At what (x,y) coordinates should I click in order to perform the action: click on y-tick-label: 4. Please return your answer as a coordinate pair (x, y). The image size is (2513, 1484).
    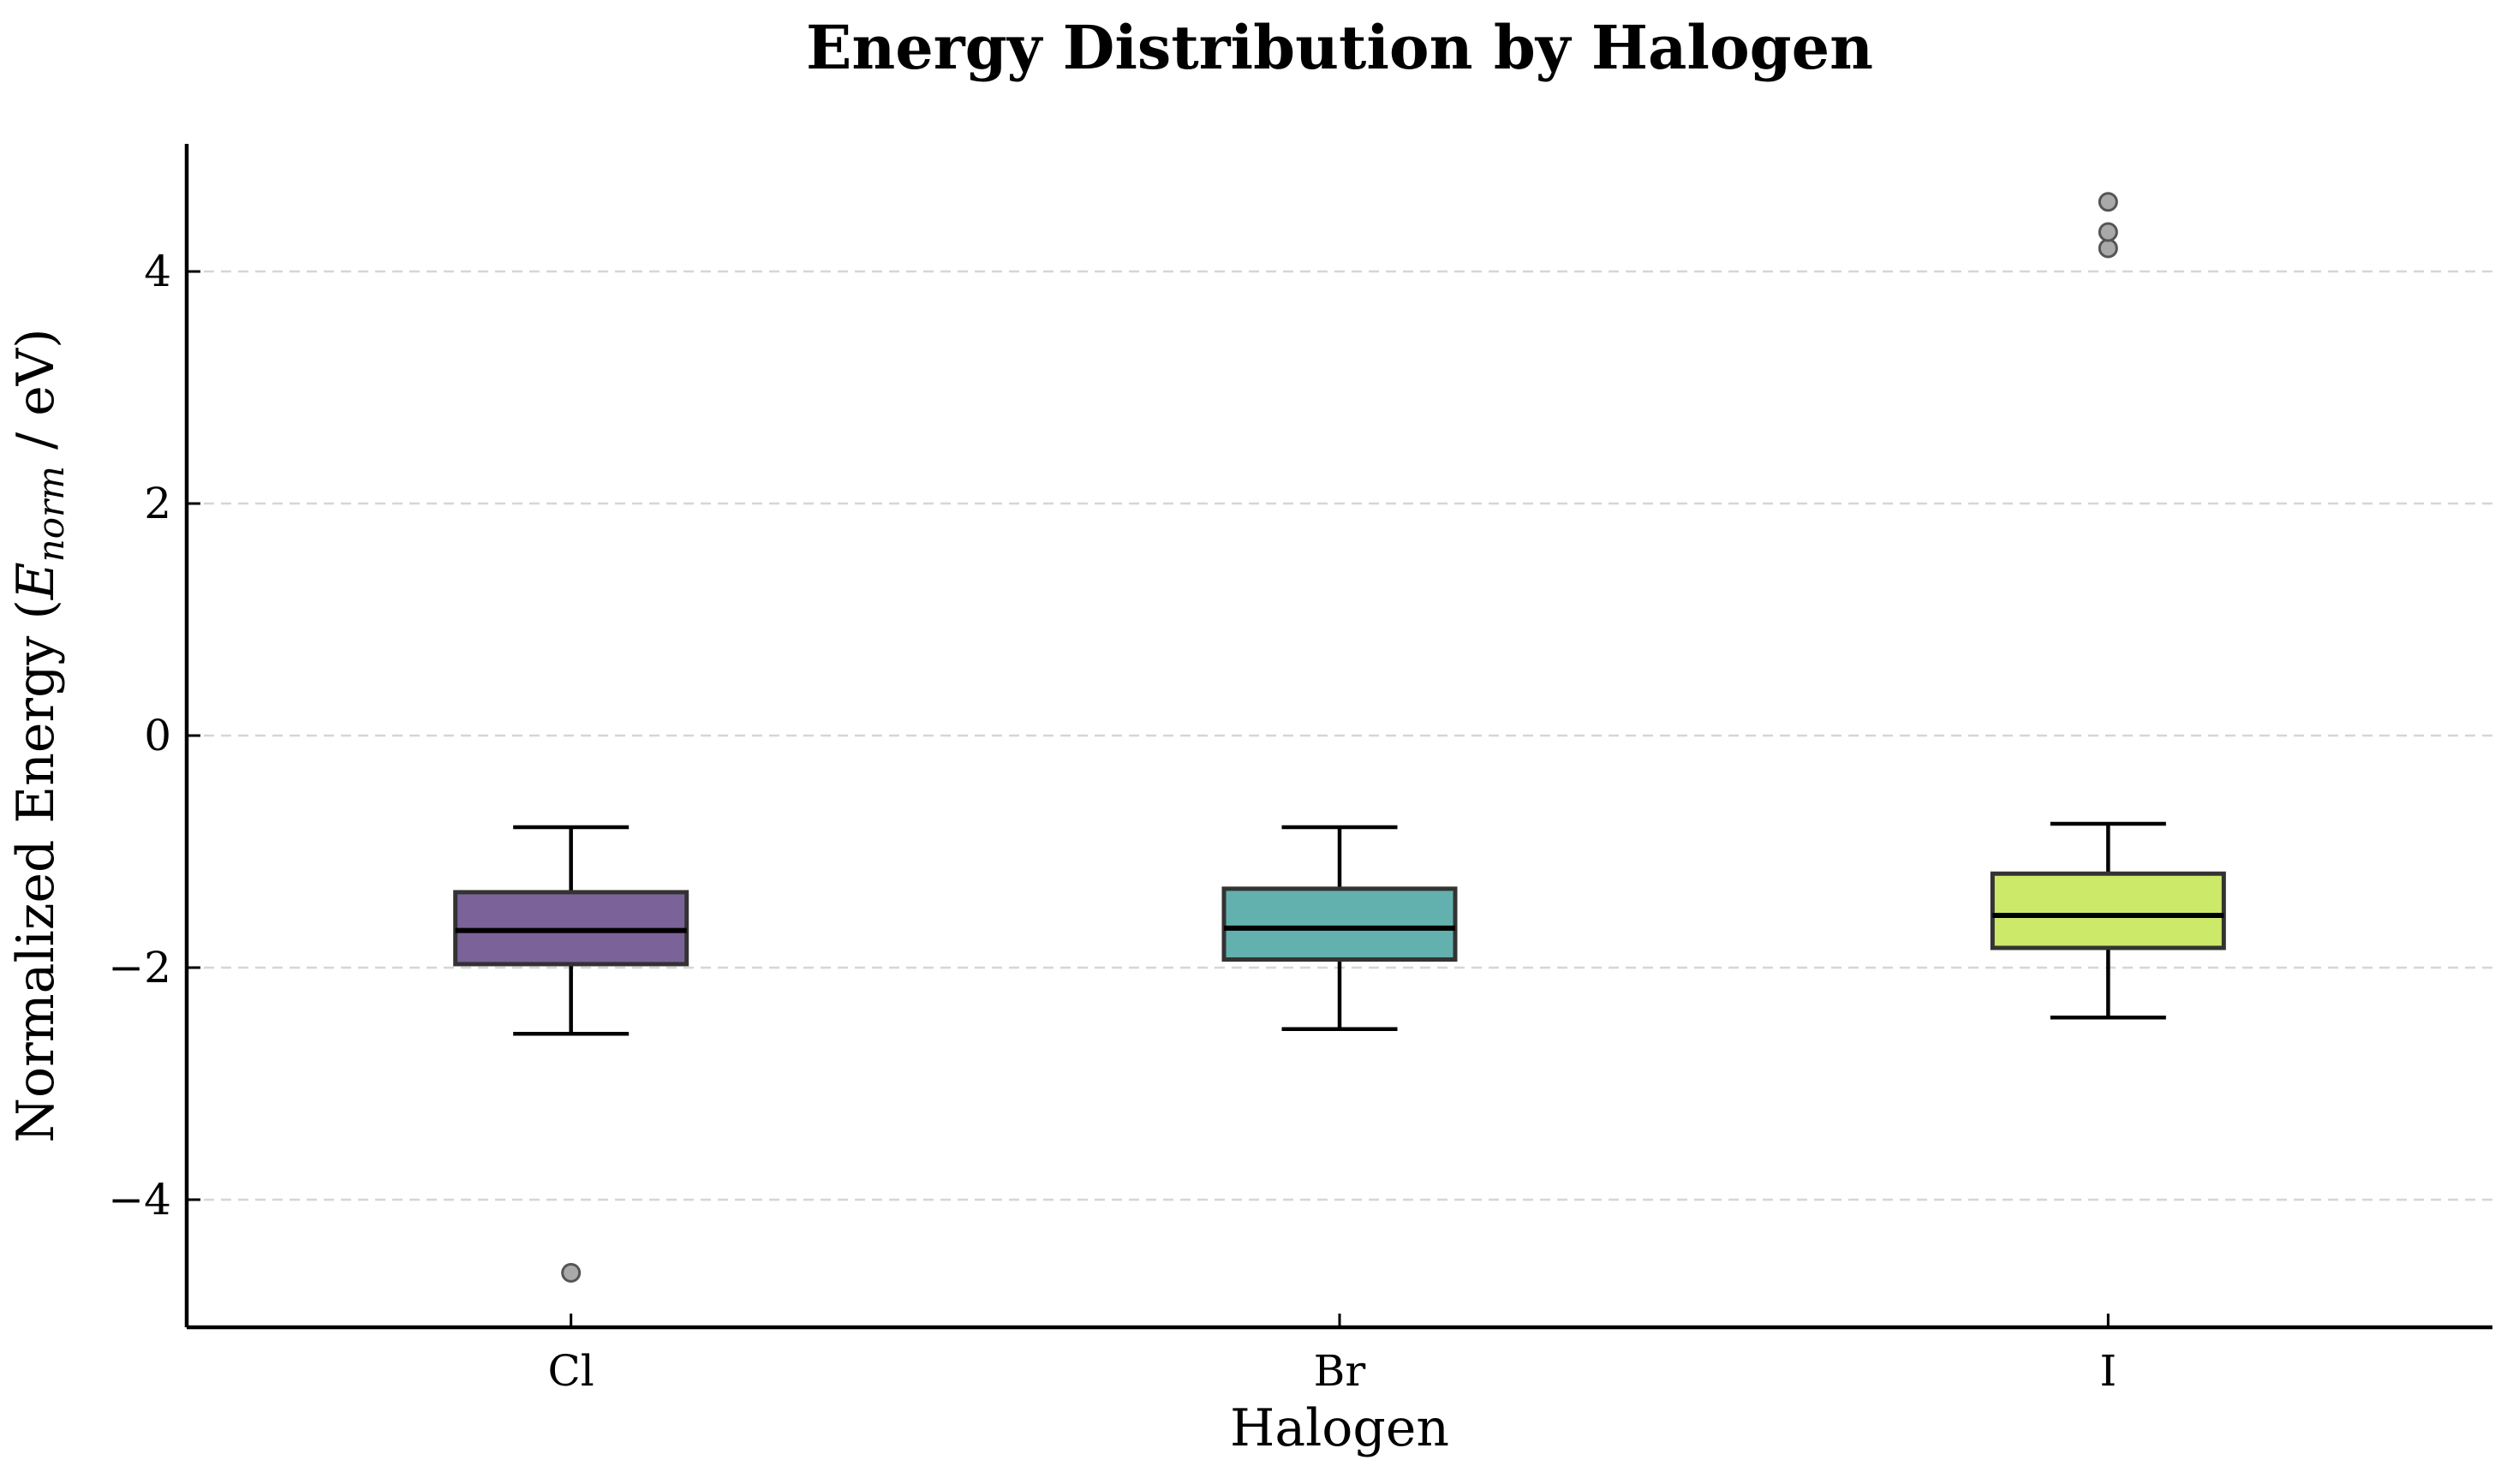
    Looking at the image, I should click on (157, 271).